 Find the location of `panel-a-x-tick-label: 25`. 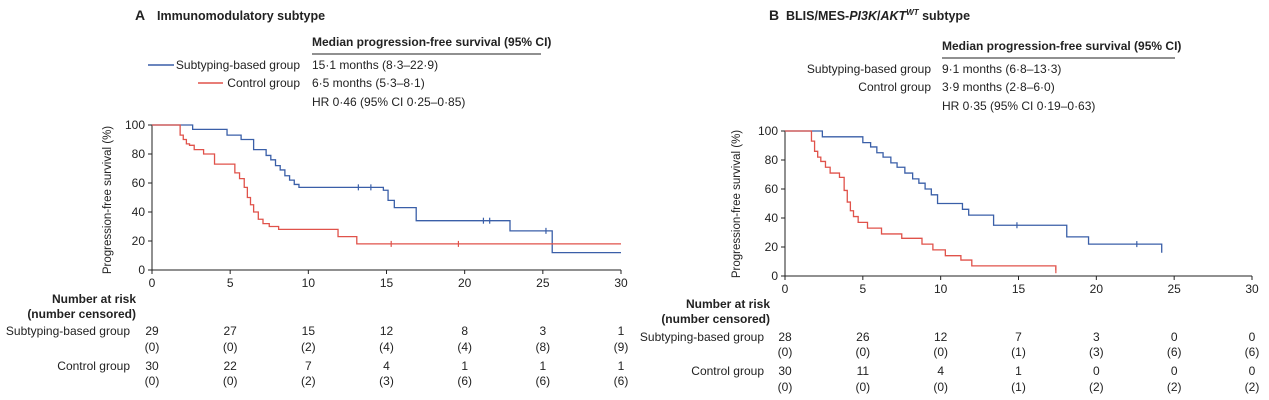

panel-a-x-tick-label: 25 is located at coordinates (543, 283).